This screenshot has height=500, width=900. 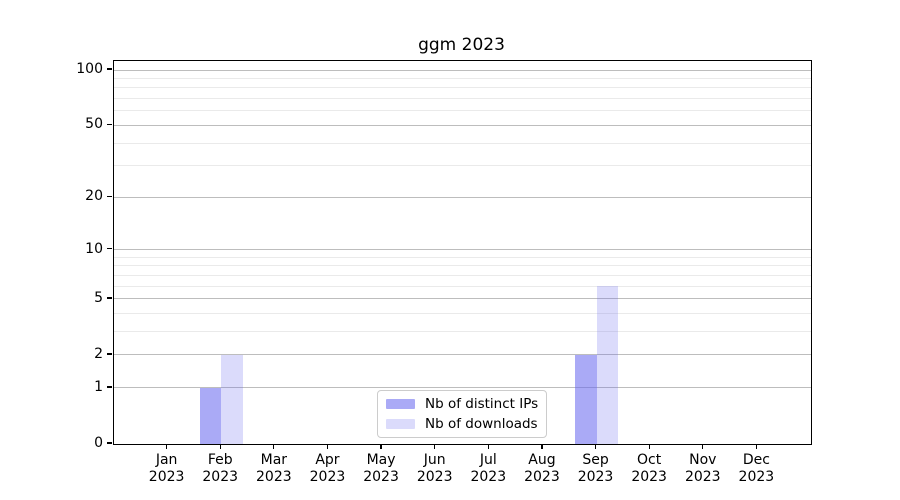 I want to click on bar-downloads-feb, so click(x=232, y=399).